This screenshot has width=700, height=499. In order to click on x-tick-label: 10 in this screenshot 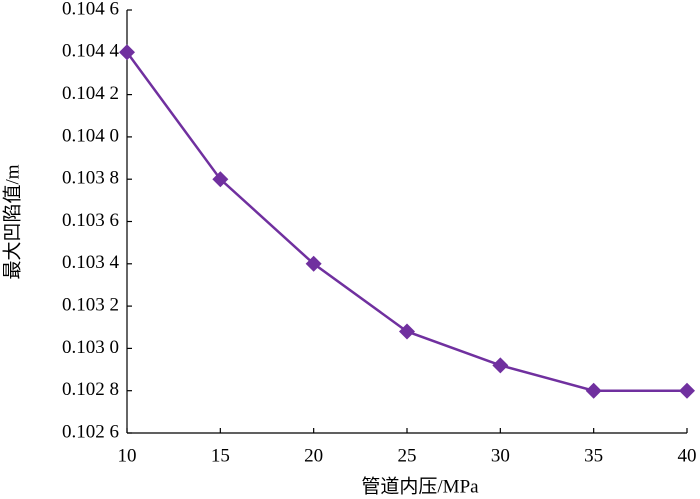, I will do `click(127, 455)`.